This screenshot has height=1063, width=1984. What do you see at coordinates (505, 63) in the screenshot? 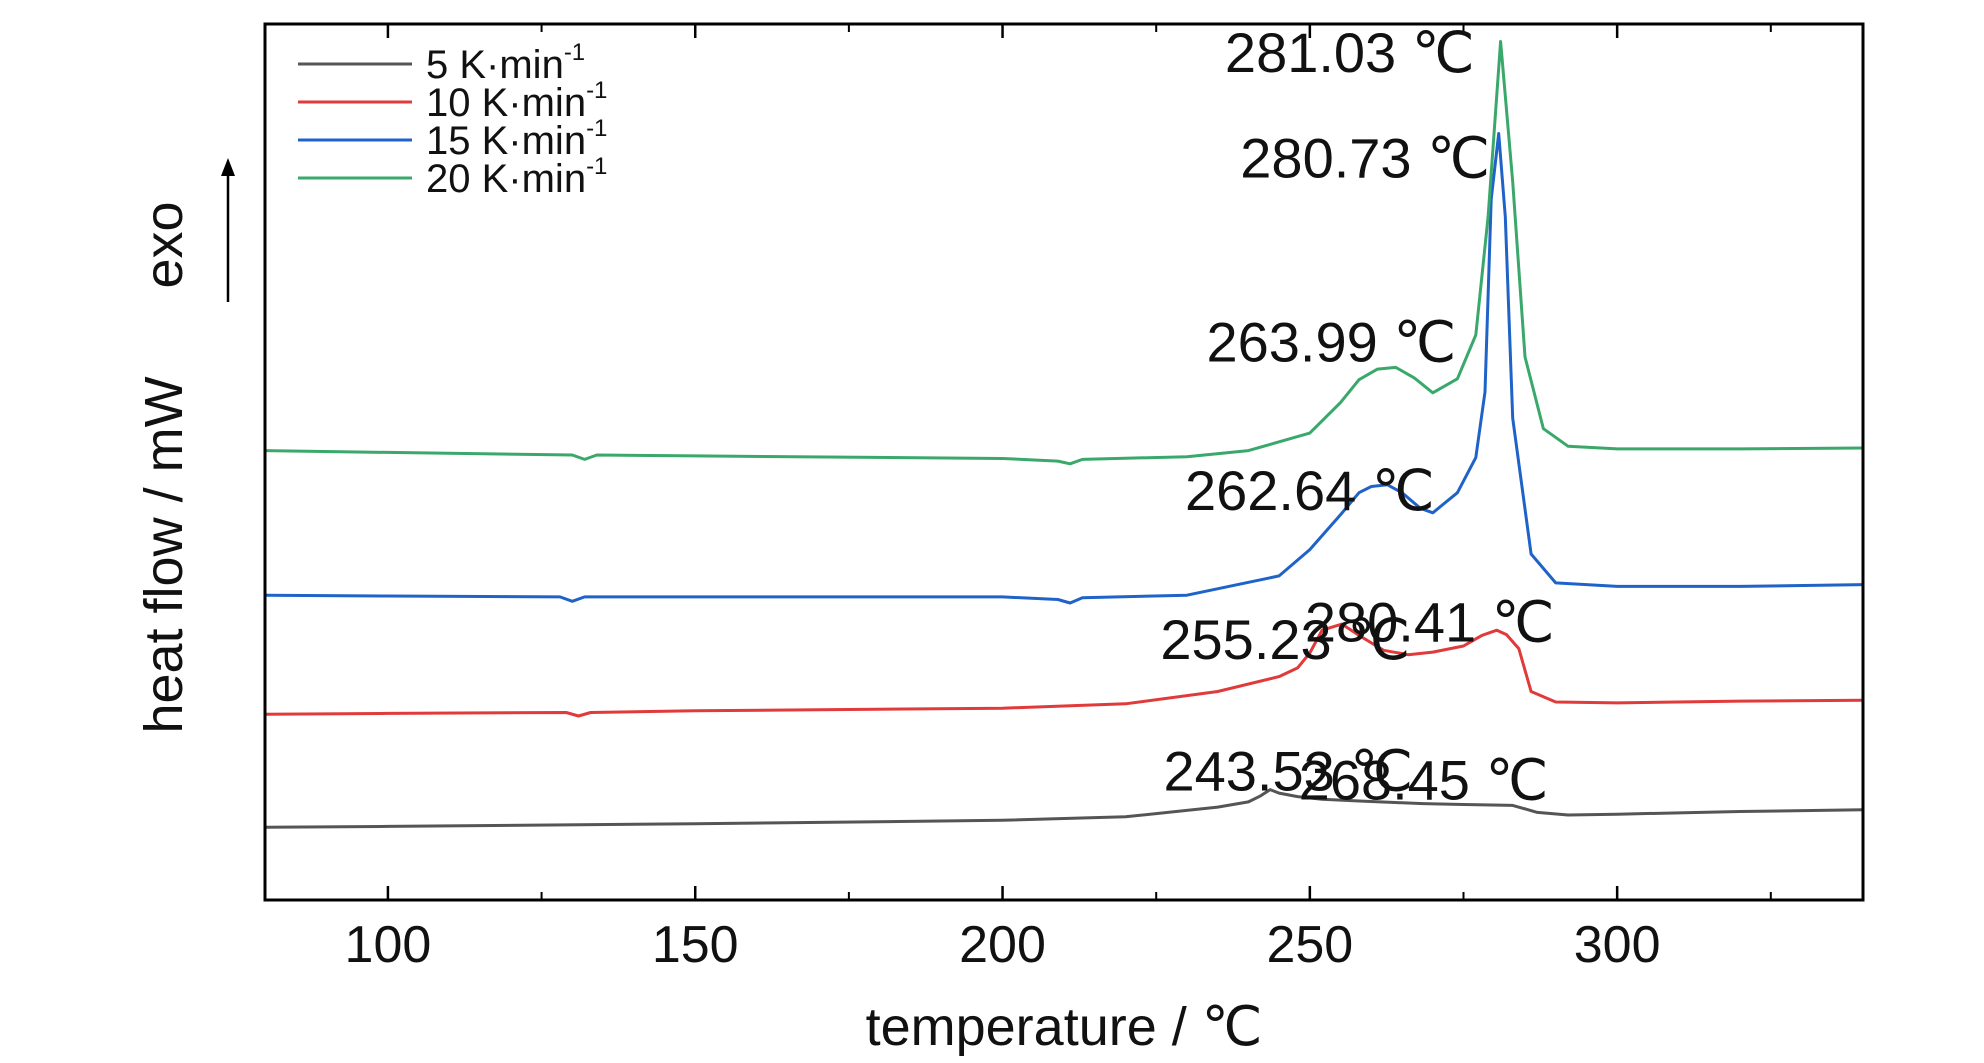
I see `legend-label-5-k-min: 5 K·min-1` at bounding box center [505, 63].